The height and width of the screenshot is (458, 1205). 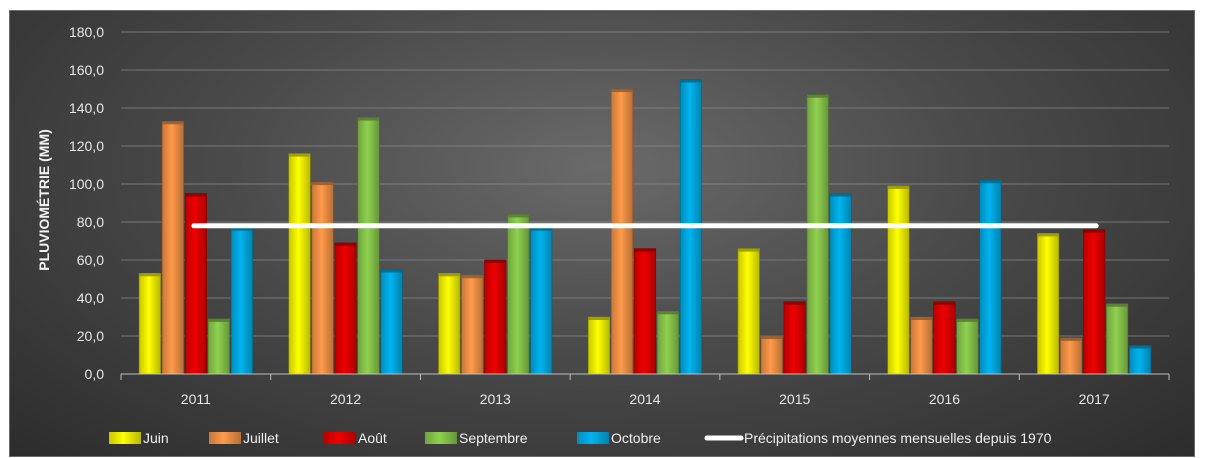 What do you see at coordinates (90, 260) in the screenshot?
I see `y-tick-label: 60,0` at bounding box center [90, 260].